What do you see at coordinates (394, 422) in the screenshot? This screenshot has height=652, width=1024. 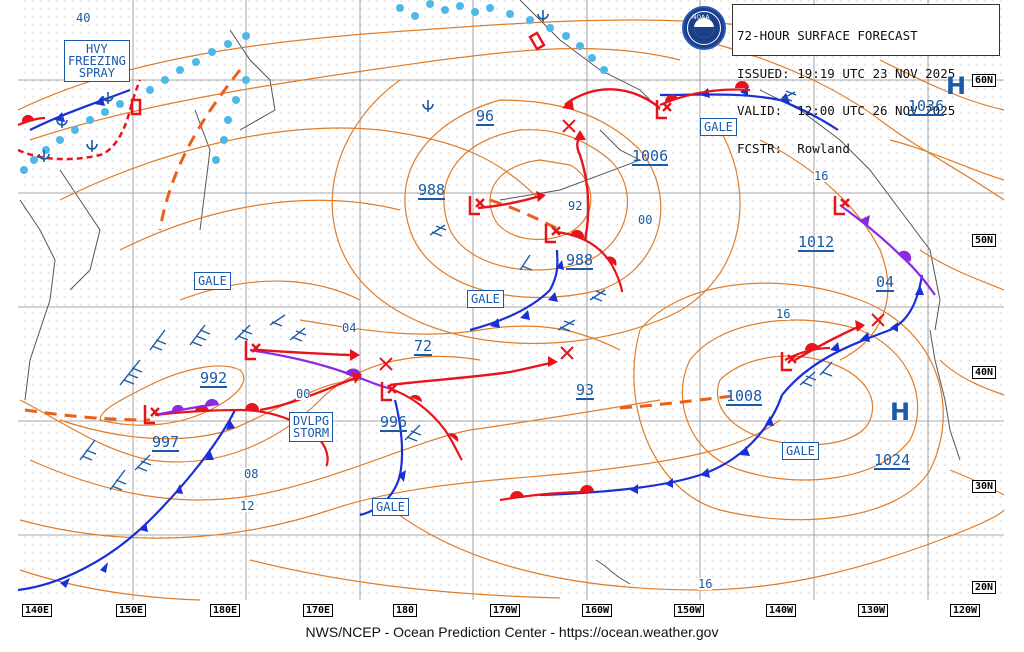 I see `pressure-low-mid: 996` at bounding box center [394, 422].